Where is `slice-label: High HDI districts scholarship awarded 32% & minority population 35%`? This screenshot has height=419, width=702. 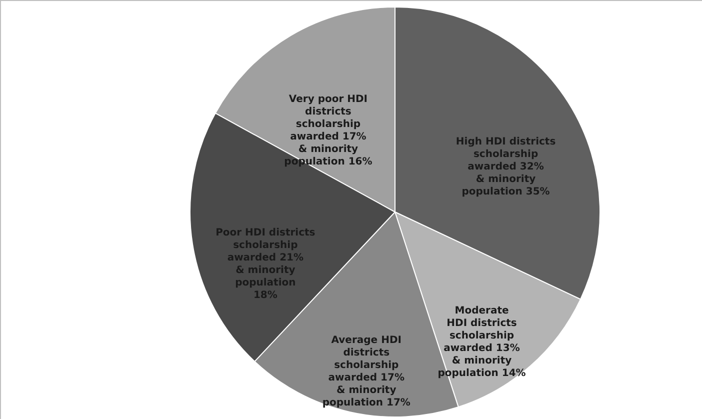 slice-label: High HDI districts scholarship awarded 32% & minority population 35% is located at coordinates (506, 167).